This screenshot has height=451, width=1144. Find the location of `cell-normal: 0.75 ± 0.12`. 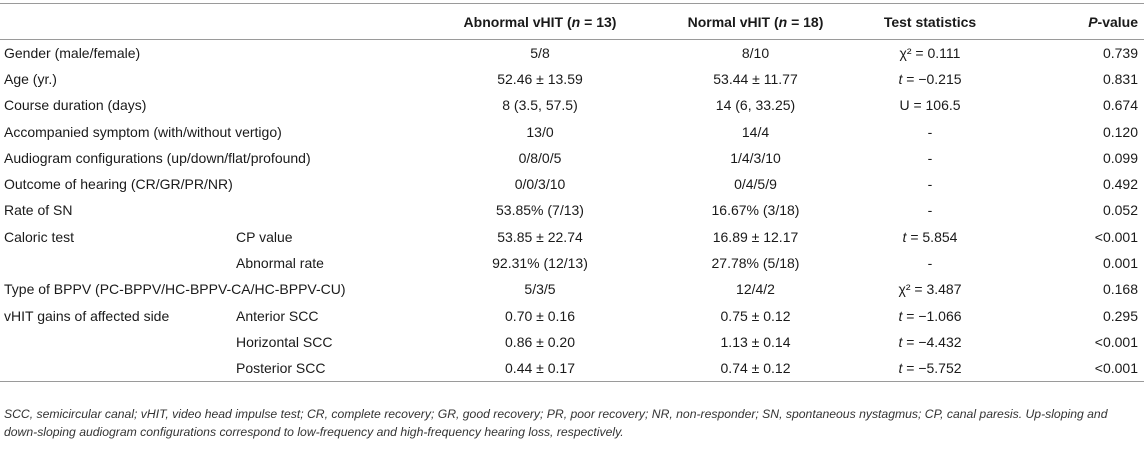

cell-normal: 0.75 ± 0.12 is located at coordinates (755, 315).